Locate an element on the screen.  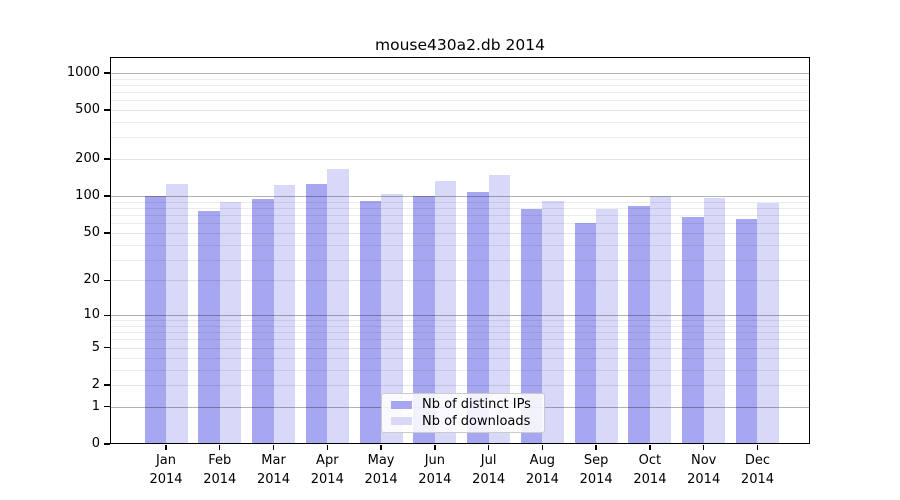
y-tick-label-100: 100 is located at coordinates (87, 196).